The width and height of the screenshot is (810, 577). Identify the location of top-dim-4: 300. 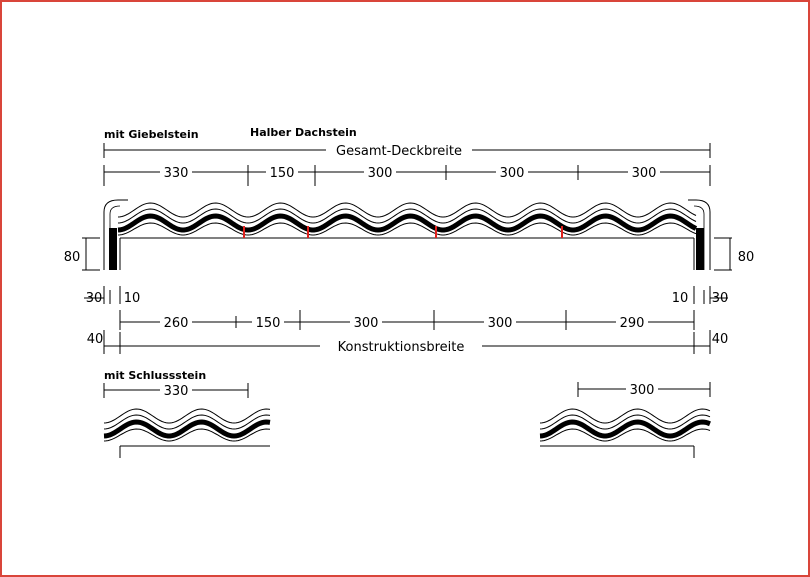
(512, 173).